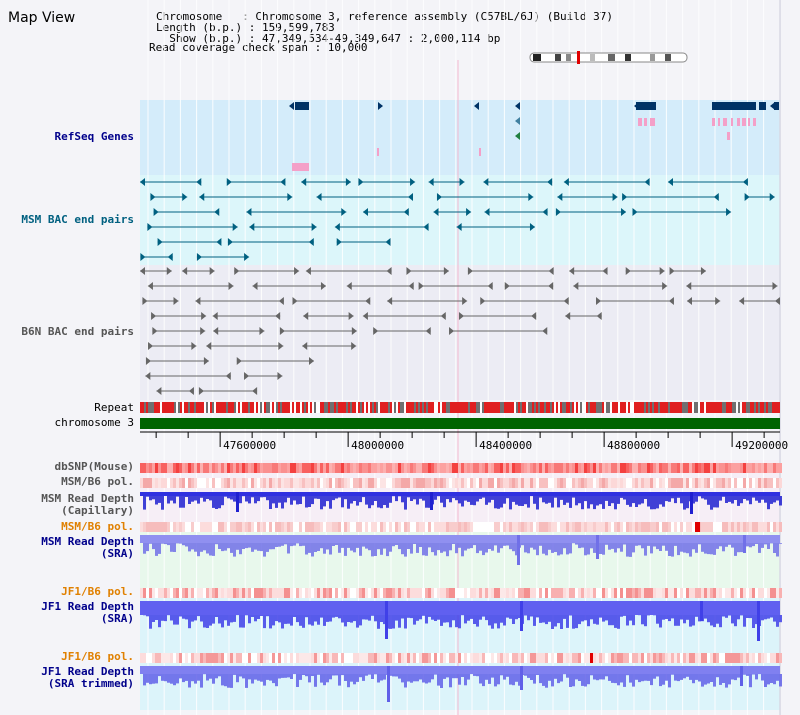  Describe the element at coordinates (670, 182) in the screenshot. I see `msm-bac-end` at that location.